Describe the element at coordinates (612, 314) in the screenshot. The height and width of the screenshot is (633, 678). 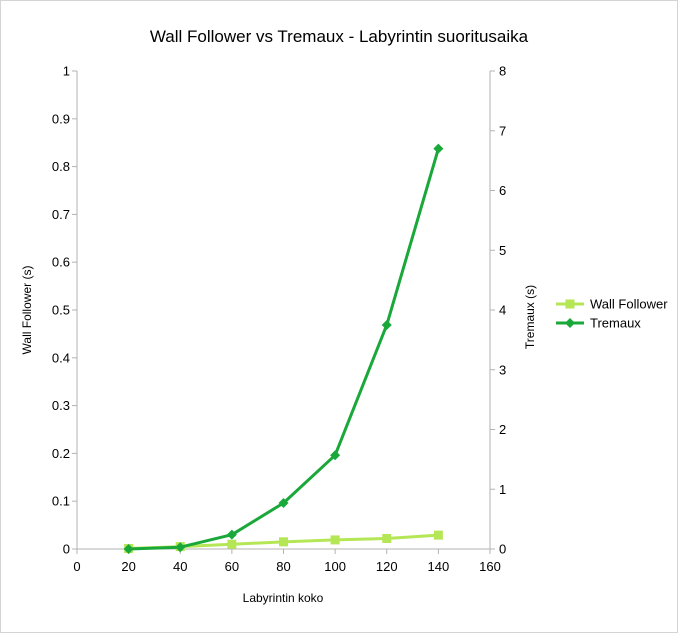
I see `legend: Wall Follower Tremaux` at that location.